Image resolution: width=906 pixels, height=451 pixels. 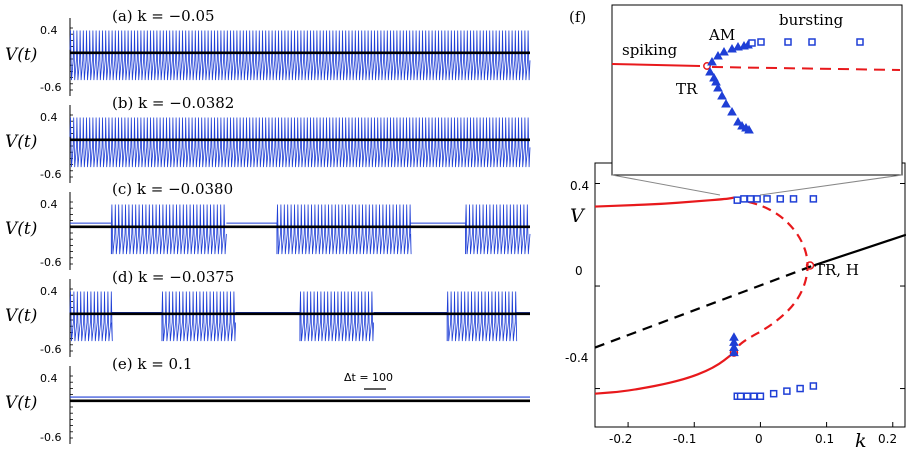 What do you see at coordinates (576, 358) in the screenshot?
I see `panel-f-ytick-2: -0.4` at bounding box center [576, 358].